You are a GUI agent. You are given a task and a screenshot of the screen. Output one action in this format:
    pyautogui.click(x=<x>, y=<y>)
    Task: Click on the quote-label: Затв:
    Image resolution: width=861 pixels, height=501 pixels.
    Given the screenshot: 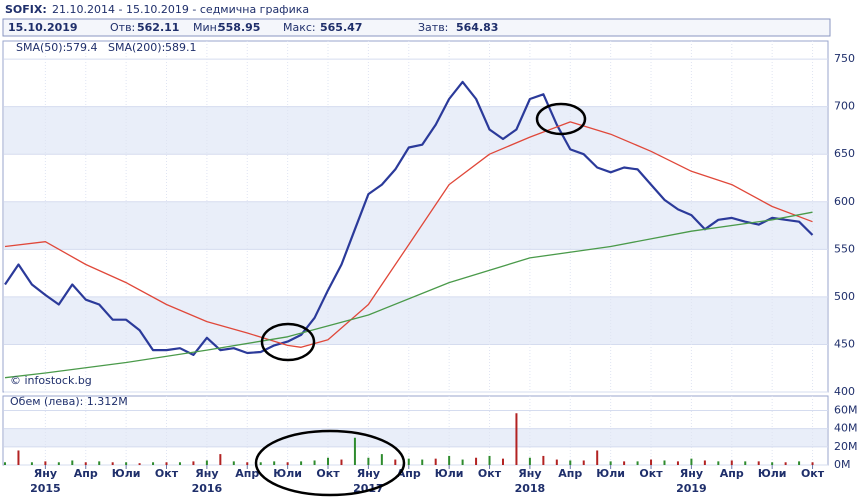 What is the action you would take?
    pyautogui.click(x=433, y=27)
    